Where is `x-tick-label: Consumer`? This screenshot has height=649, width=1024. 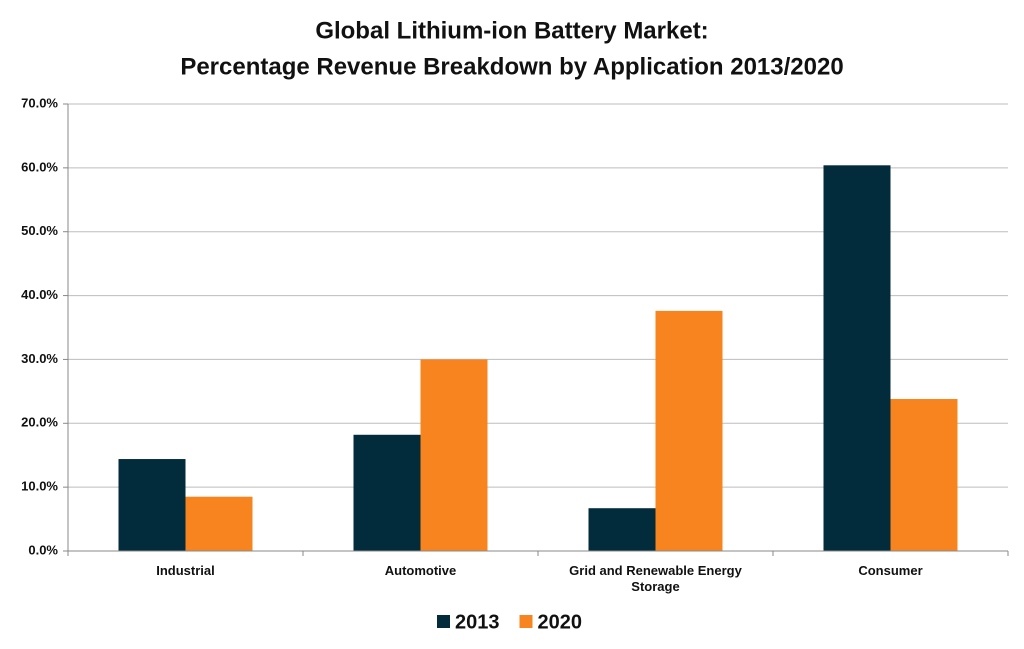 x-tick-label: Consumer is located at coordinates (890, 570).